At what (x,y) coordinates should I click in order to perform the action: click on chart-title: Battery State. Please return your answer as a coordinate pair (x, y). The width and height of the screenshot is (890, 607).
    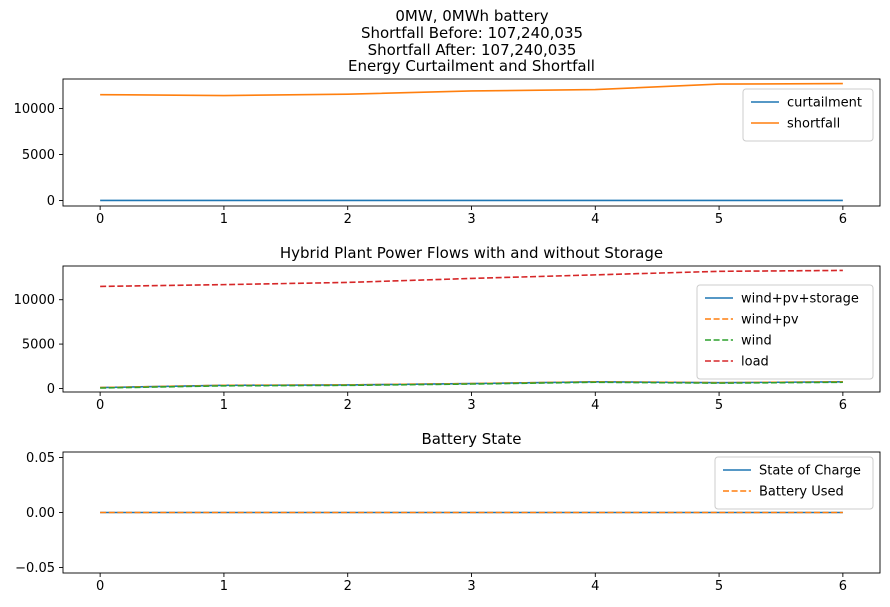
    Looking at the image, I should click on (472, 439).